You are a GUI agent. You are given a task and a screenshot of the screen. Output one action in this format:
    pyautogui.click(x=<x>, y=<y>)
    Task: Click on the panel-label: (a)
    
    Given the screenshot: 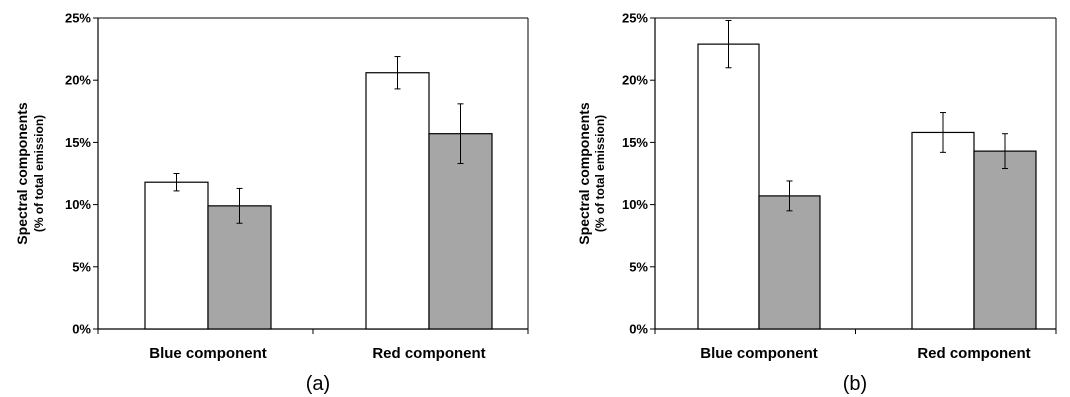 What is the action you would take?
    pyautogui.click(x=318, y=384)
    